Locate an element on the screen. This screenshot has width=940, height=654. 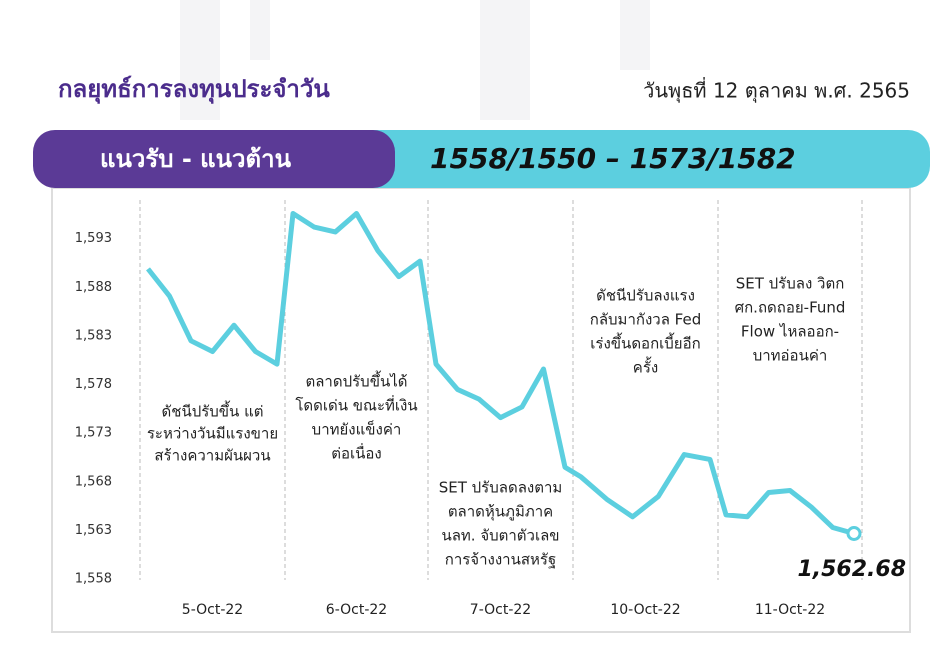
band-label: แนวรับ - แนวต้าน is located at coordinates (196, 159).